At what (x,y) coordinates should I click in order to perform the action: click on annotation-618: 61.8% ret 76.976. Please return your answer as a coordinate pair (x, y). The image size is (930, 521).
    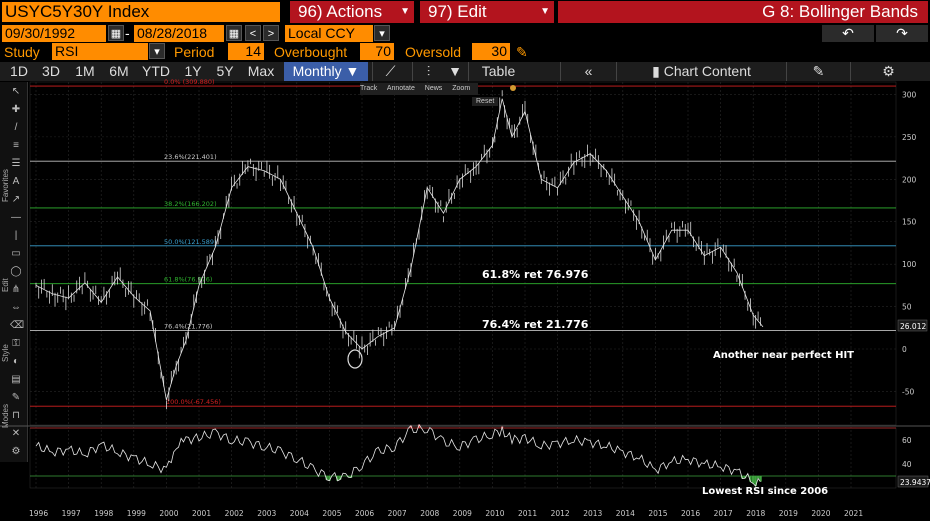
    Looking at the image, I should click on (535, 274).